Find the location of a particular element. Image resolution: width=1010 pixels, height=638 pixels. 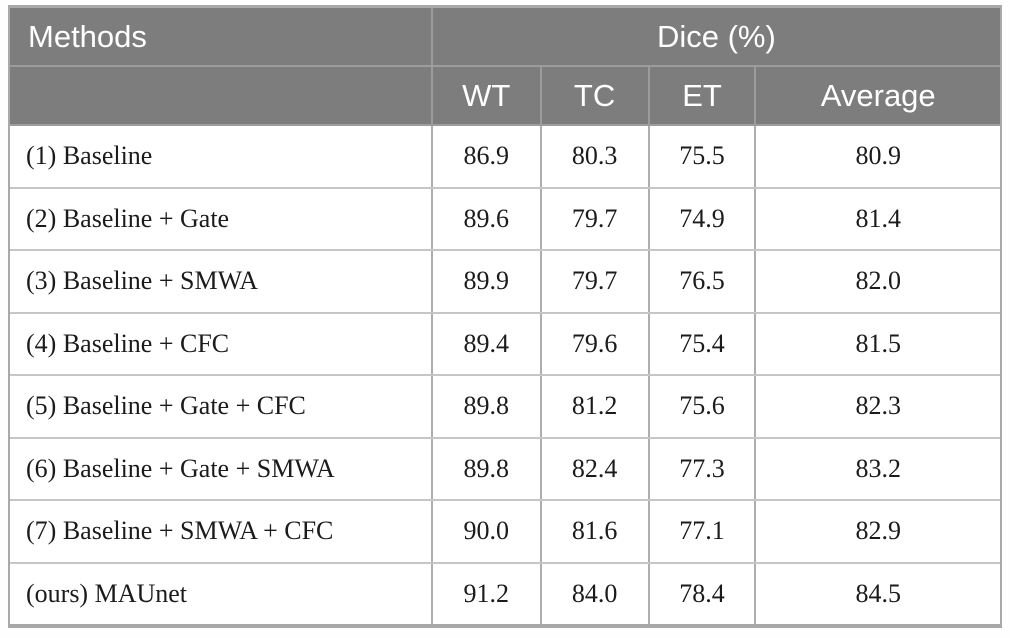

et-cell: 78.4 is located at coordinates (702, 592).